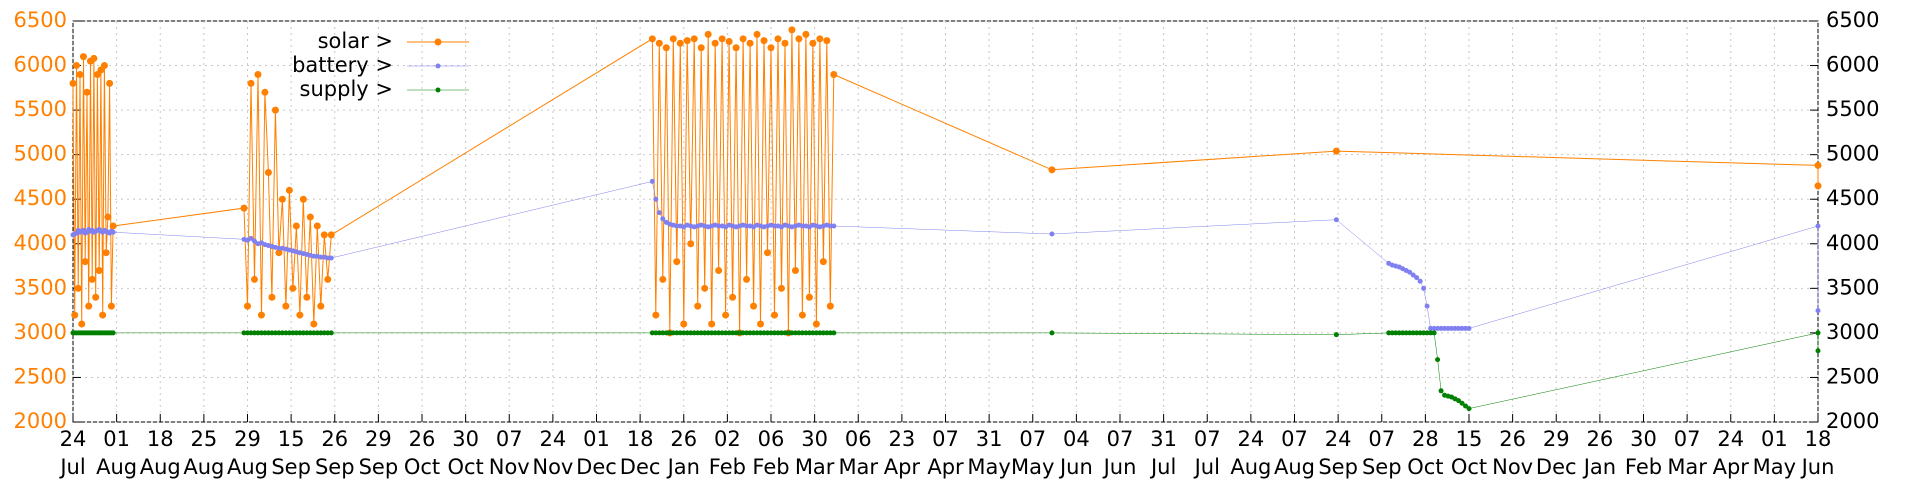  I want to click on legend-label: supply >, so click(346, 89).